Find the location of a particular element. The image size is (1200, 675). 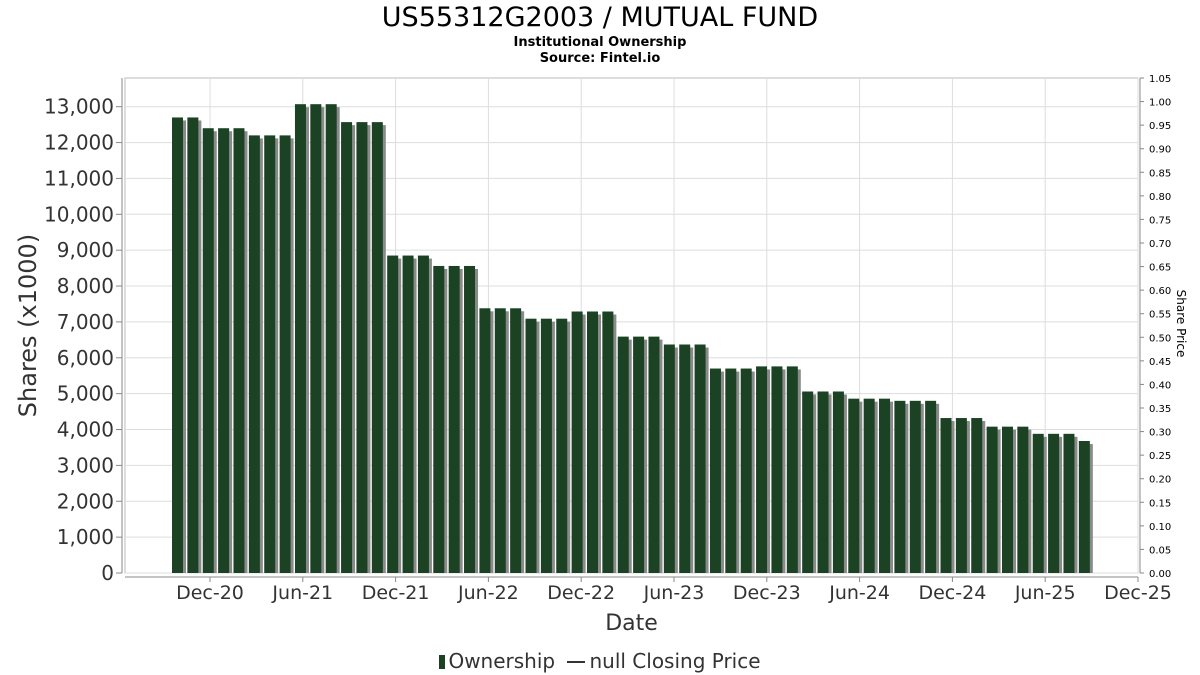

x-tick-label: Dec-20 is located at coordinates (210, 593).